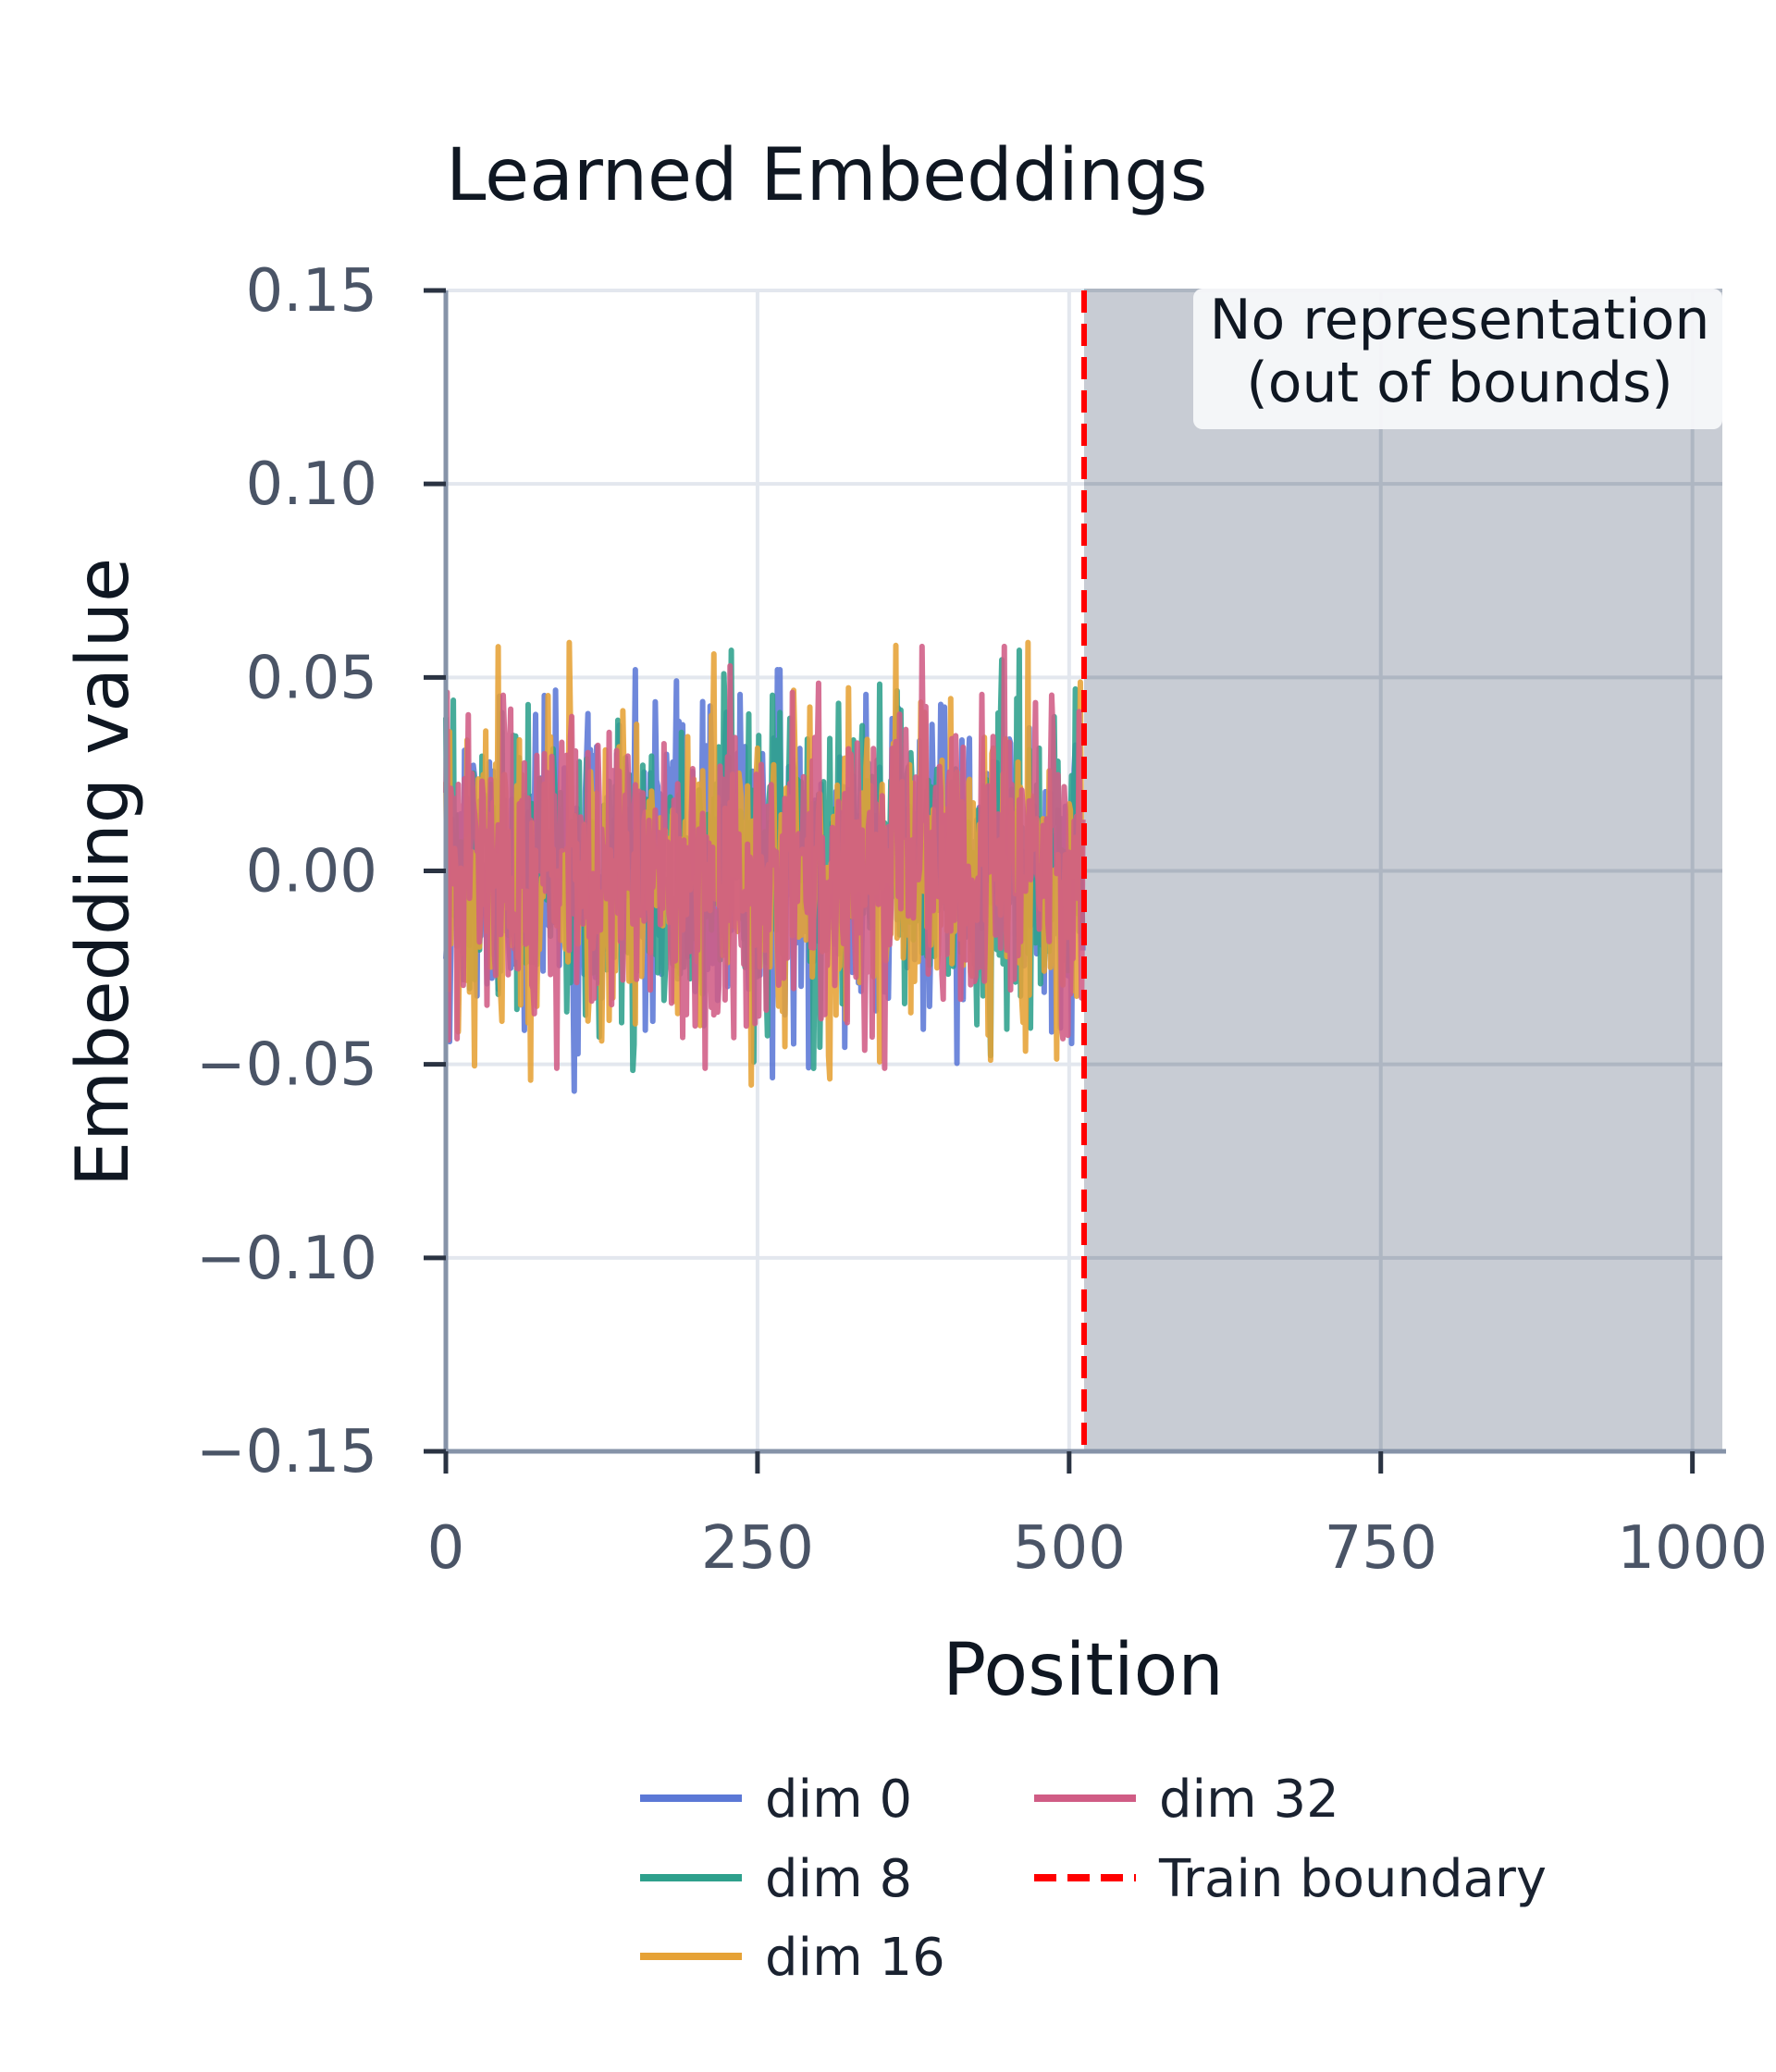 The image size is (1776, 2072). Describe the element at coordinates (1094, 1879) in the screenshot. I see `legend: dim 0 dim 8 dim 16 dim 32 Train boundary` at that location.